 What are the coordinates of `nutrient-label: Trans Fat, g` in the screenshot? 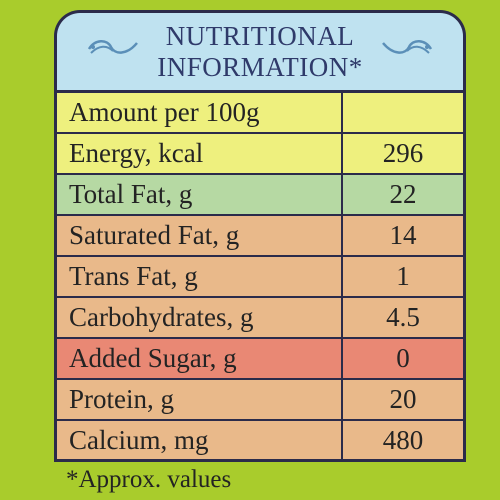 It's located at (200, 276).